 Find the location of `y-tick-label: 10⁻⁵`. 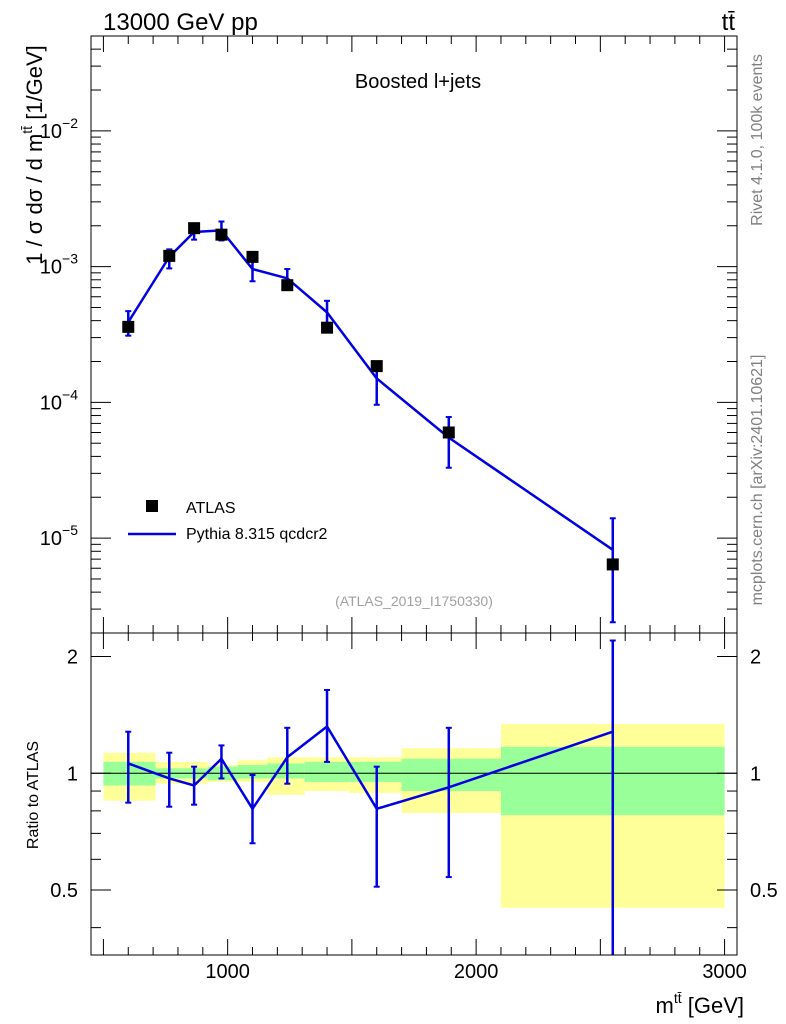

y-tick-label: 10⁻⁵ is located at coordinates (59, 536).